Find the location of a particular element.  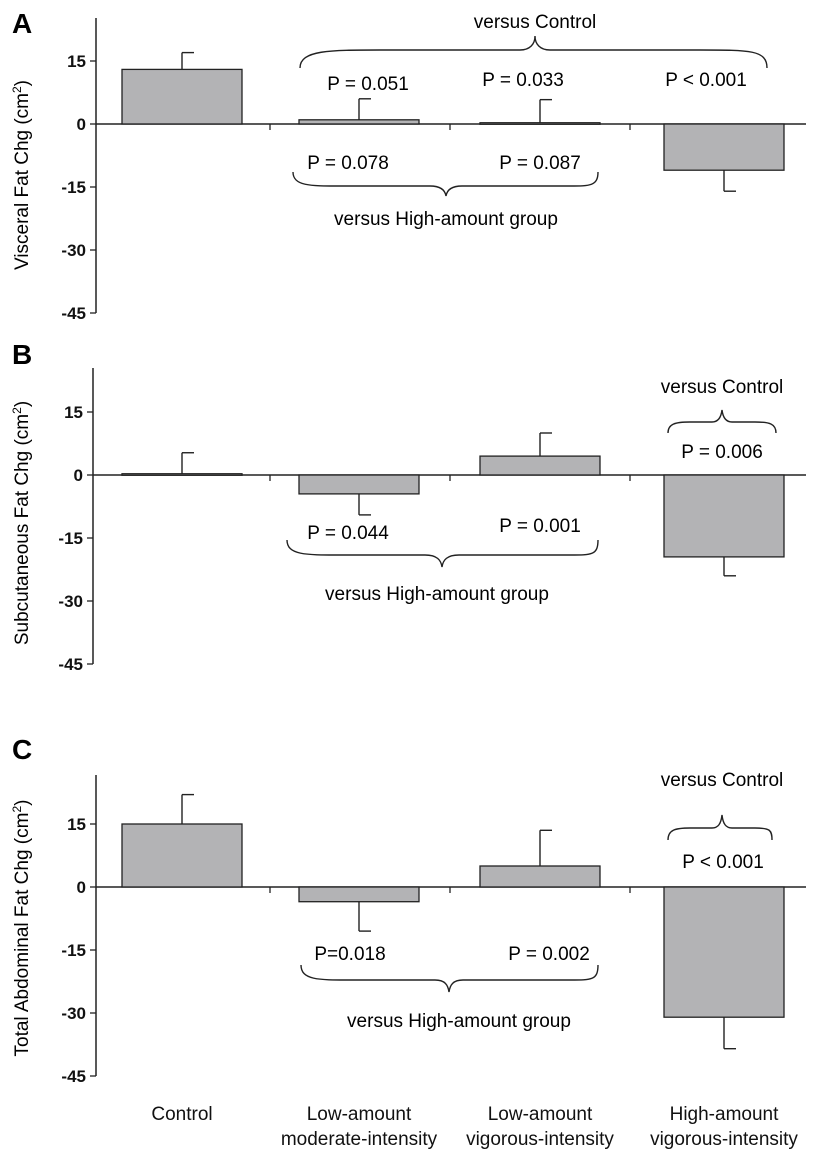

p-value: P = 0.078 is located at coordinates (348, 163).